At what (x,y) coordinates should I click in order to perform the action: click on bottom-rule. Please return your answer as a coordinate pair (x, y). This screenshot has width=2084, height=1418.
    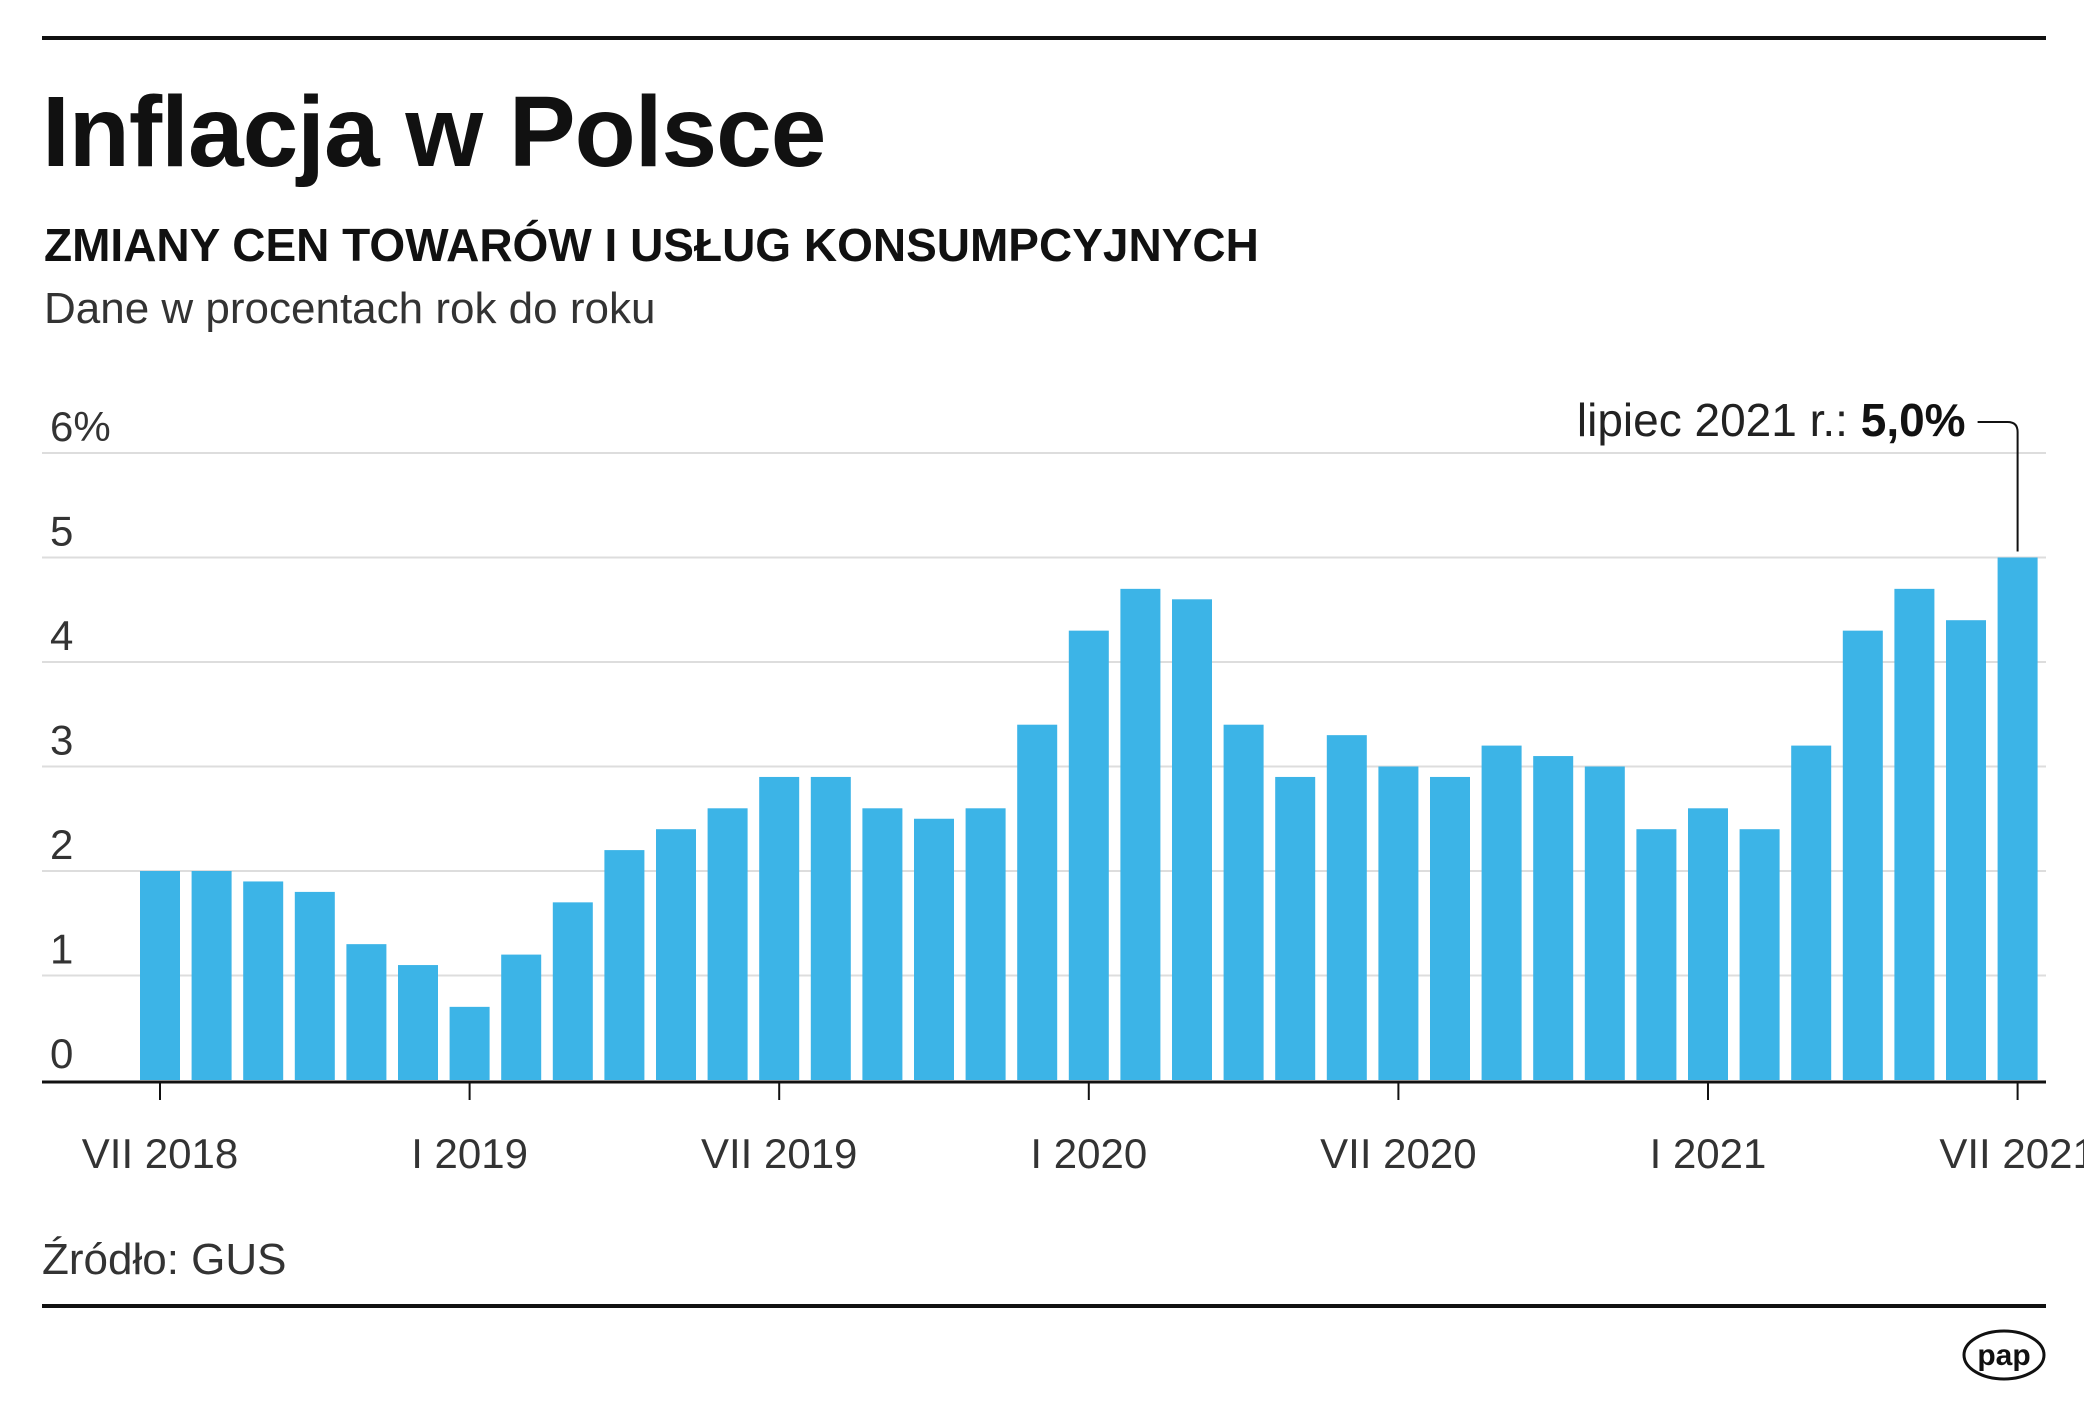
    Looking at the image, I should click on (1044, 1306).